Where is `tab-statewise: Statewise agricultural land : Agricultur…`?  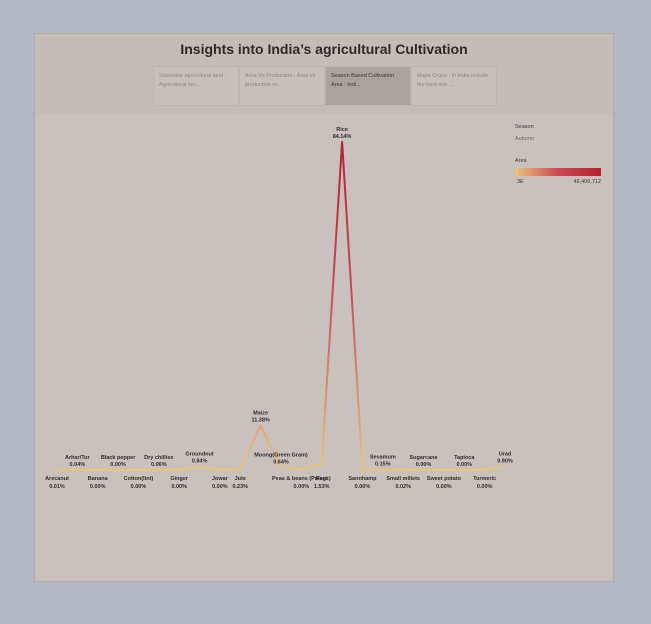 tab-statewise: Statewise agricultural land : Agricultur… is located at coordinates (196, 86).